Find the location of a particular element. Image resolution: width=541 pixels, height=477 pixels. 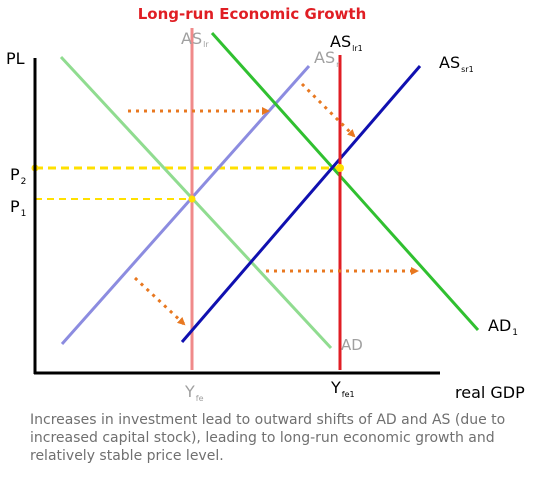

as-lr-label: ASlr is located at coordinates (195, 39).